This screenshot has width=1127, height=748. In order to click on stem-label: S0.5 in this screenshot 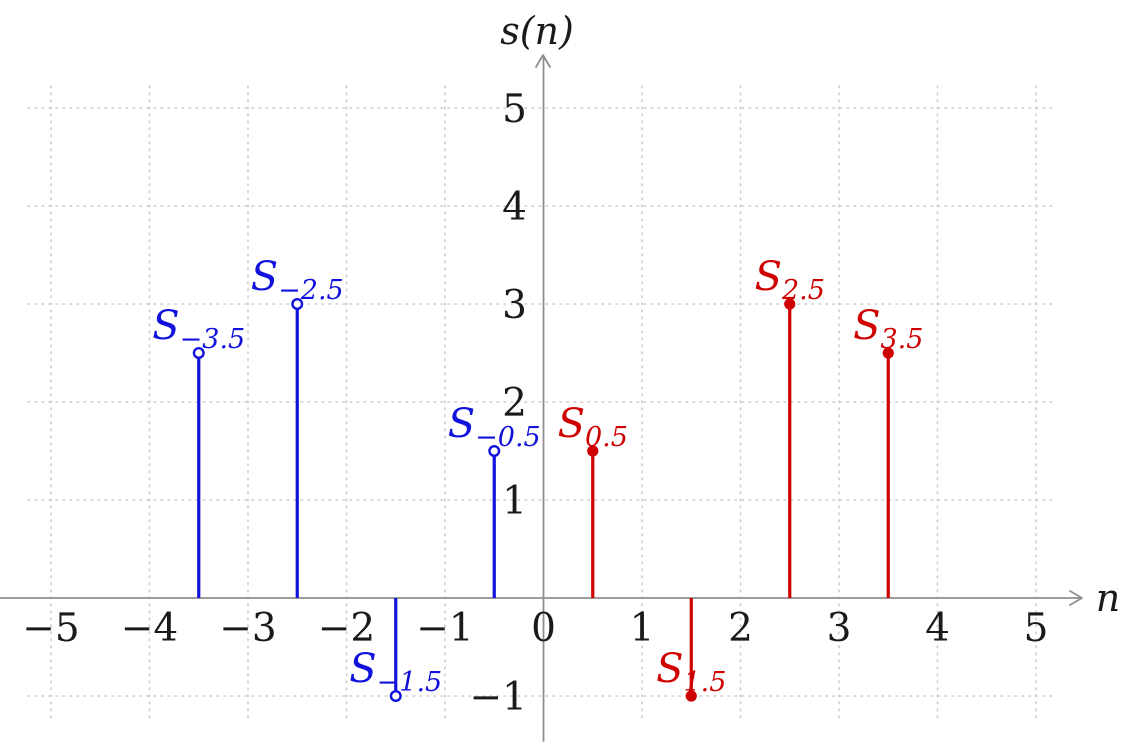, I will do `click(593, 427)`.